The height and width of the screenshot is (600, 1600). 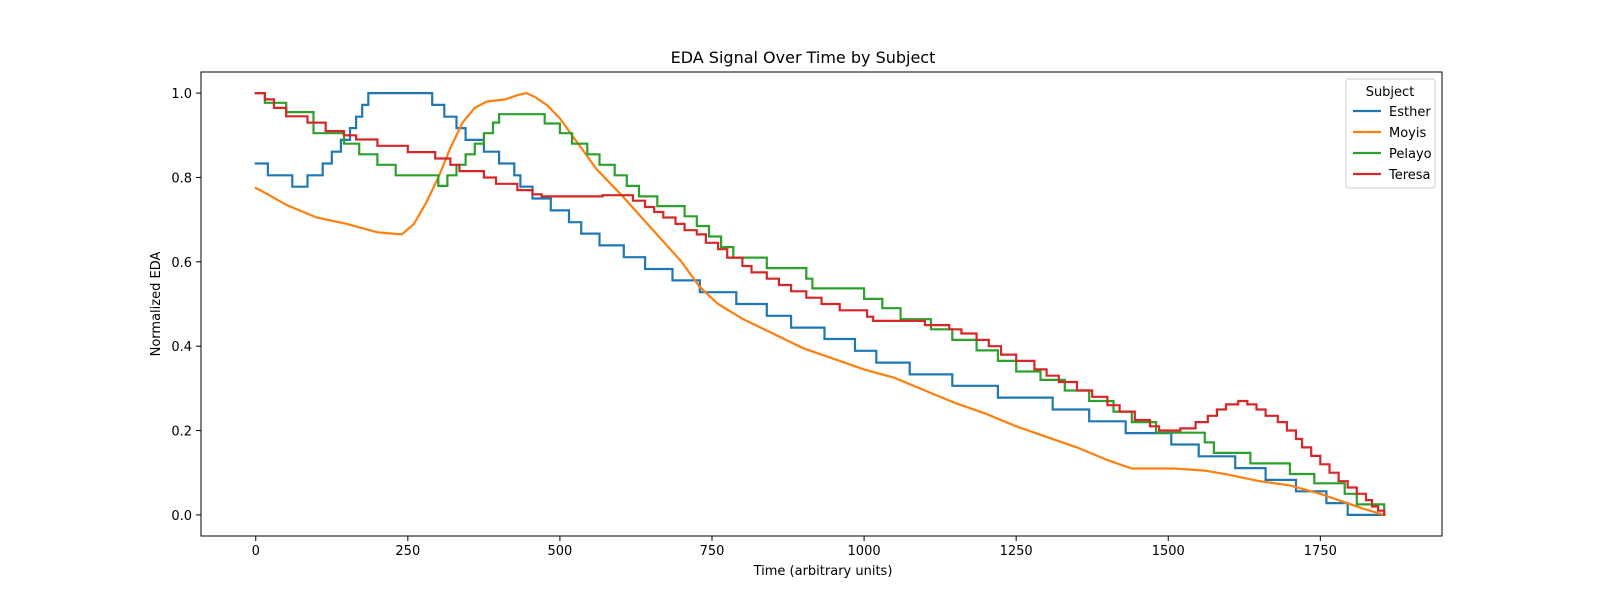 I want to click on x-tick-label: 1500, so click(x=1168, y=551).